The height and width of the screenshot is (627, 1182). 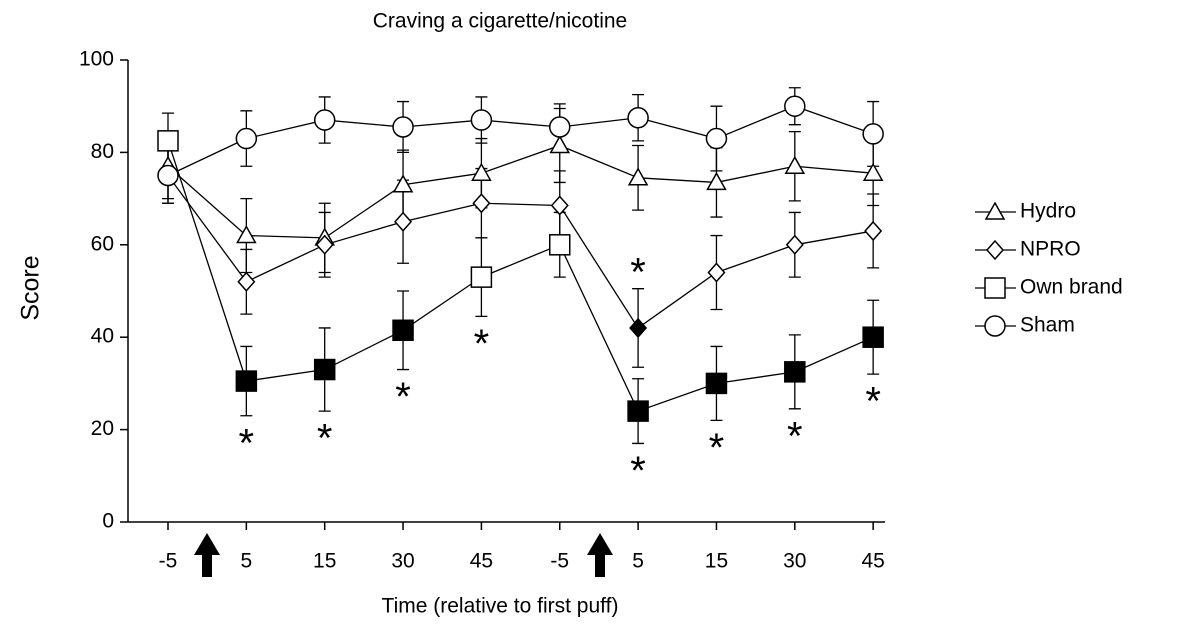 What do you see at coordinates (1047, 325) in the screenshot?
I see `legend-label: Sham` at bounding box center [1047, 325].